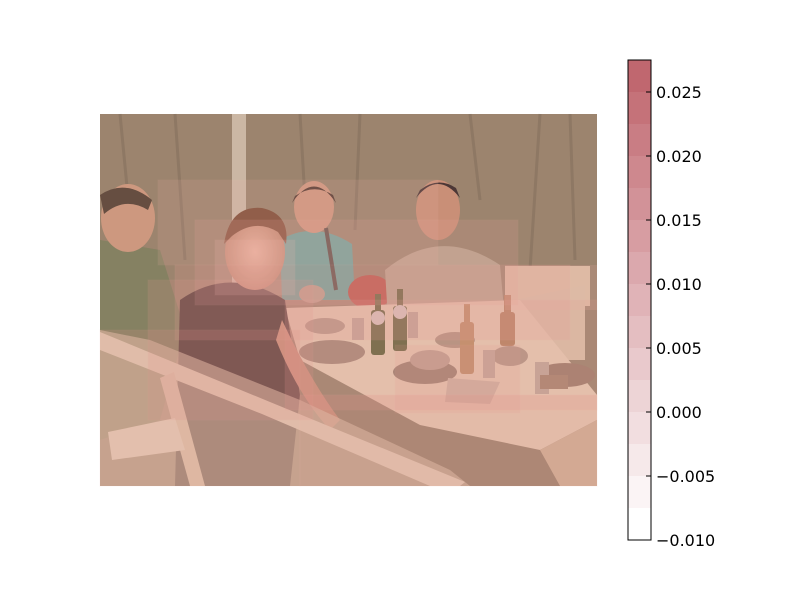 The width and height of the screenshot is (800, 600). What do you see at coordinates (679, 412) in the screenshot?
I see `colorbar-tick-label: 0.000` at bounding box center [679, 412].